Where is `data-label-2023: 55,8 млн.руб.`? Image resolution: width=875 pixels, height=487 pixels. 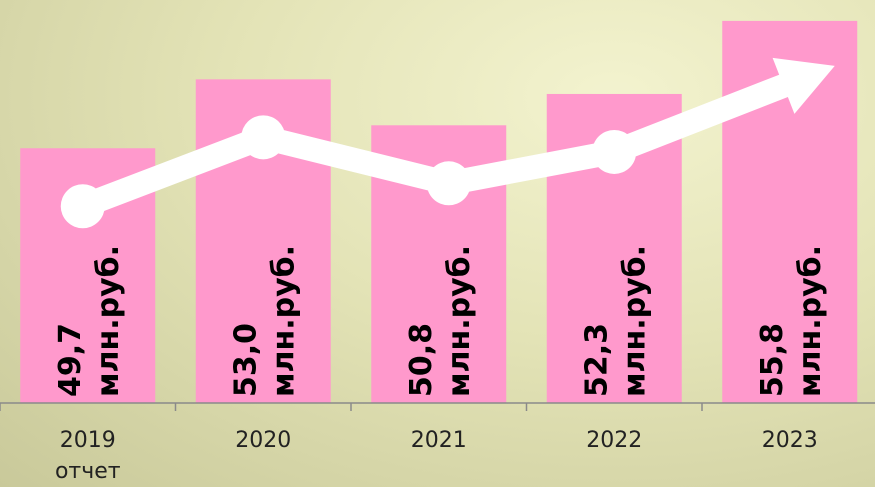 data-label-2023: 55,8 млн.руб. is located at coordinates (791, 321).